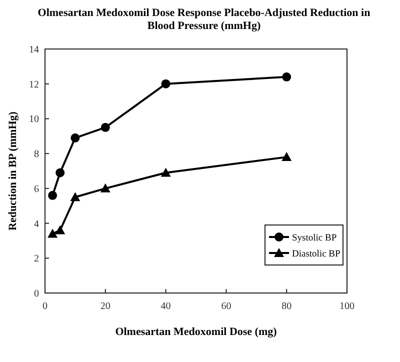  Describe the element at coordinates (314, 239) in the screenshot. I see `legend-label: Systolic BP` at that location.